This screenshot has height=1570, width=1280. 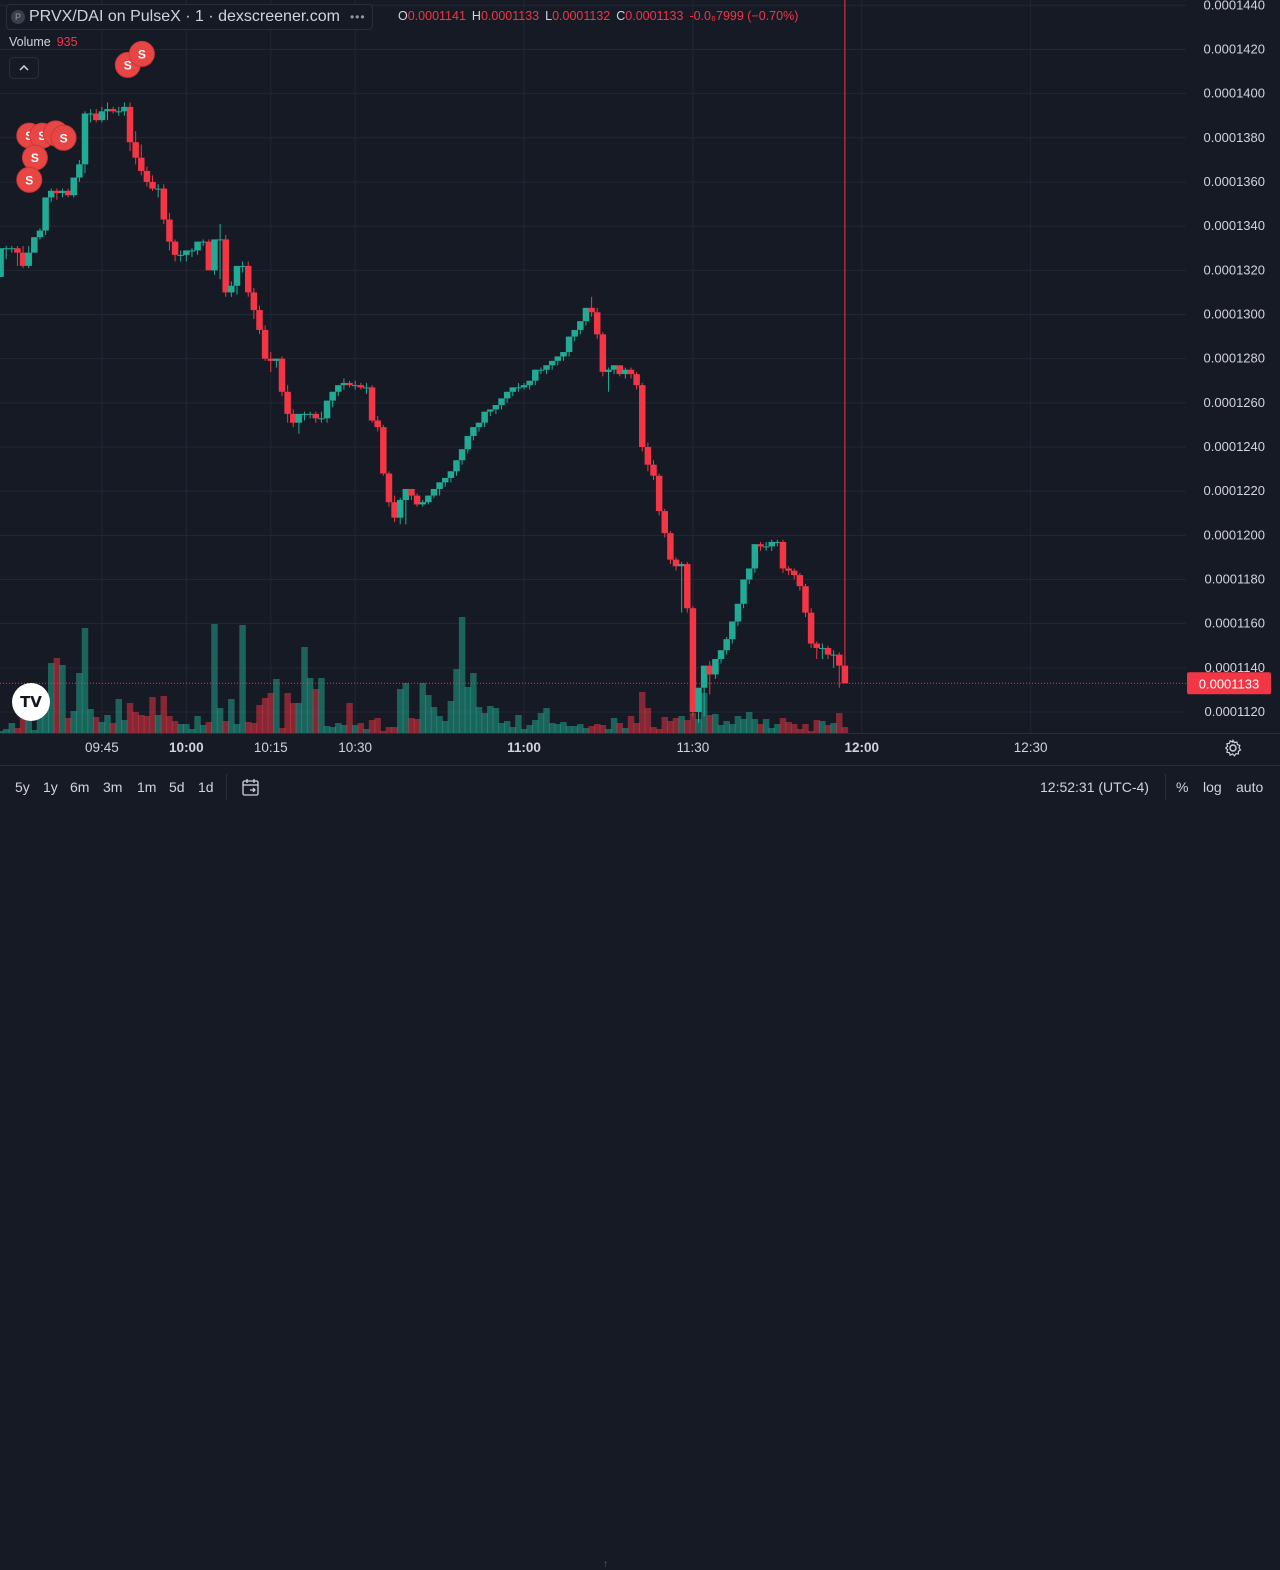 I want to click on log-scale-button: log, so click(x=1212, y=787).